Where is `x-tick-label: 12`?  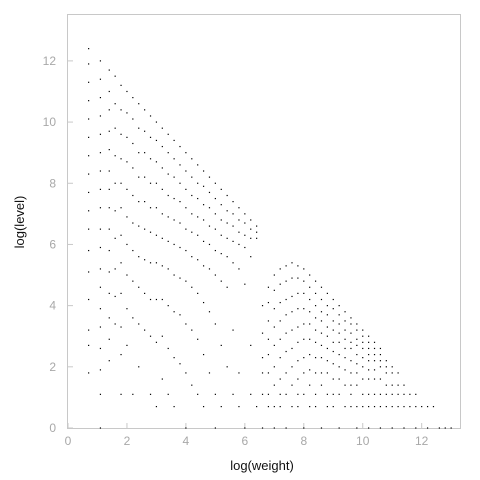
x-tick-label: 12 is located at coordinates (422, 441).